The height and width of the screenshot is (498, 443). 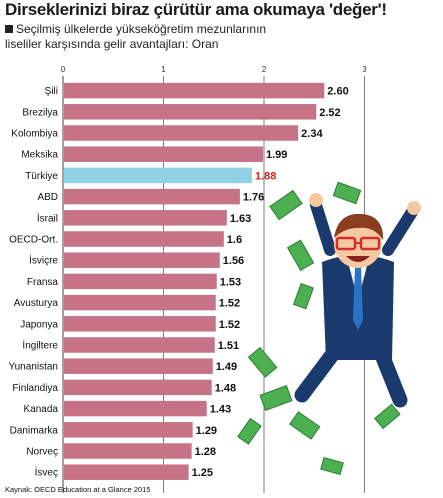 What do you see at coordinates (34, 367) in the screenshot?
I see `category-label: Yunanistan` at bounding box center [34, 367].